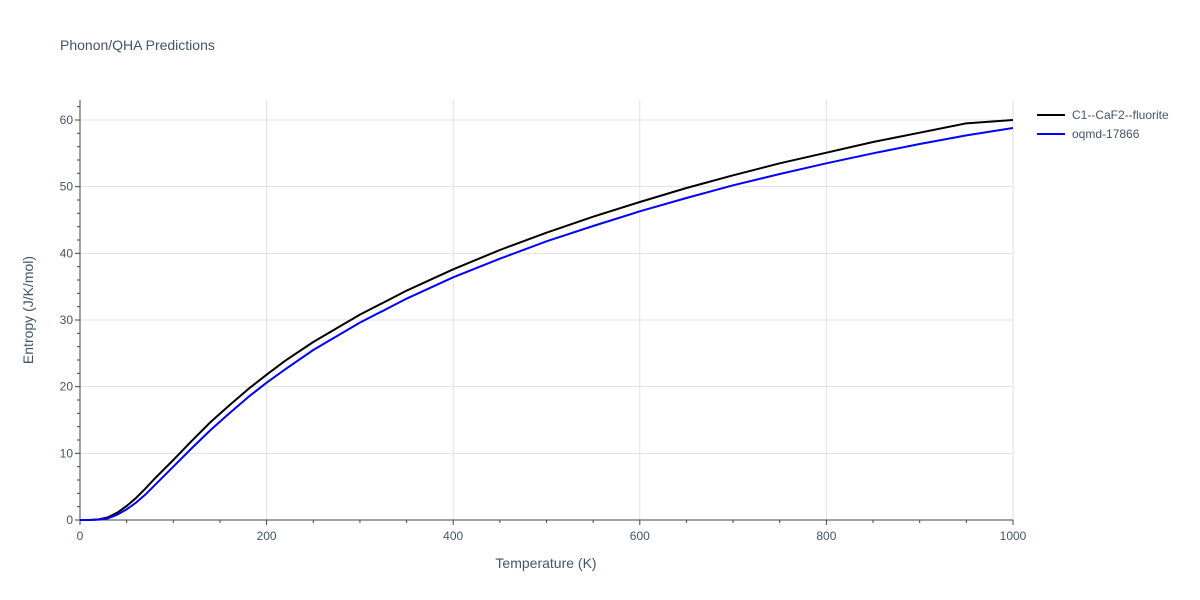 This screenshot has height=600, width=1200. I want to click on legend: C1--CaF2--fluorite oqmd-17866, so click(1103, 124).